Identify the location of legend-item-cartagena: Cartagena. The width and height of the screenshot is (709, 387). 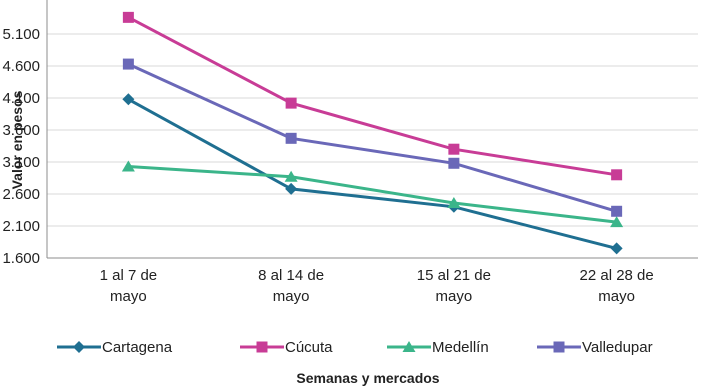
(115, 347).